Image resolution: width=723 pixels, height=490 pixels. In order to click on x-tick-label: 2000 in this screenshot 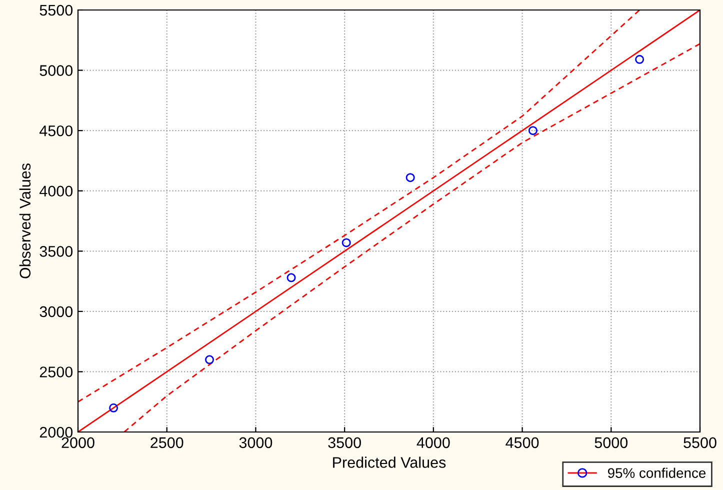, I will do `click(78, 442)`.